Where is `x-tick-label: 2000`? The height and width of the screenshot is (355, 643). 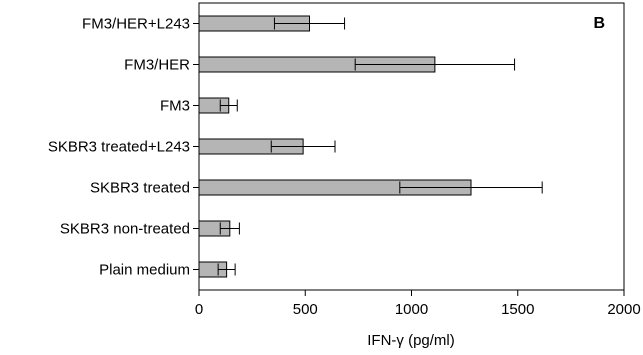
x-tick-label: 2000 is located at coordinates (623, 309).